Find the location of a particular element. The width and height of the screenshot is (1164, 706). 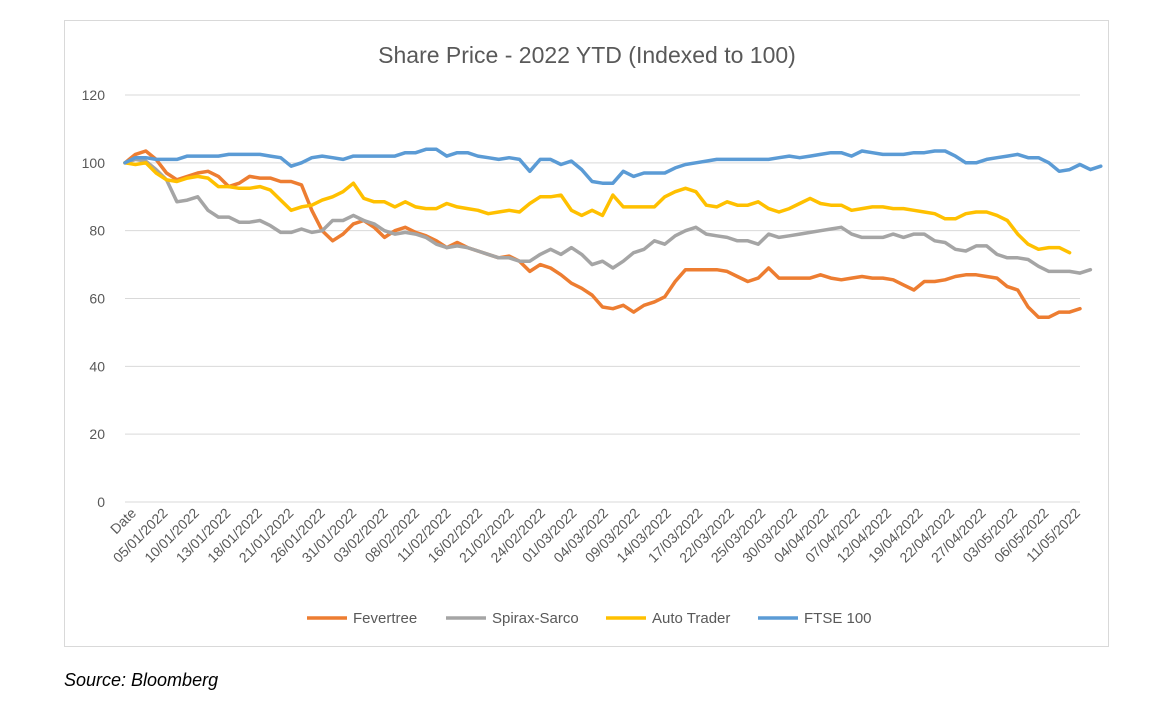

legend-label-fevertree: Fevertree is located at coordinates (385, 618).